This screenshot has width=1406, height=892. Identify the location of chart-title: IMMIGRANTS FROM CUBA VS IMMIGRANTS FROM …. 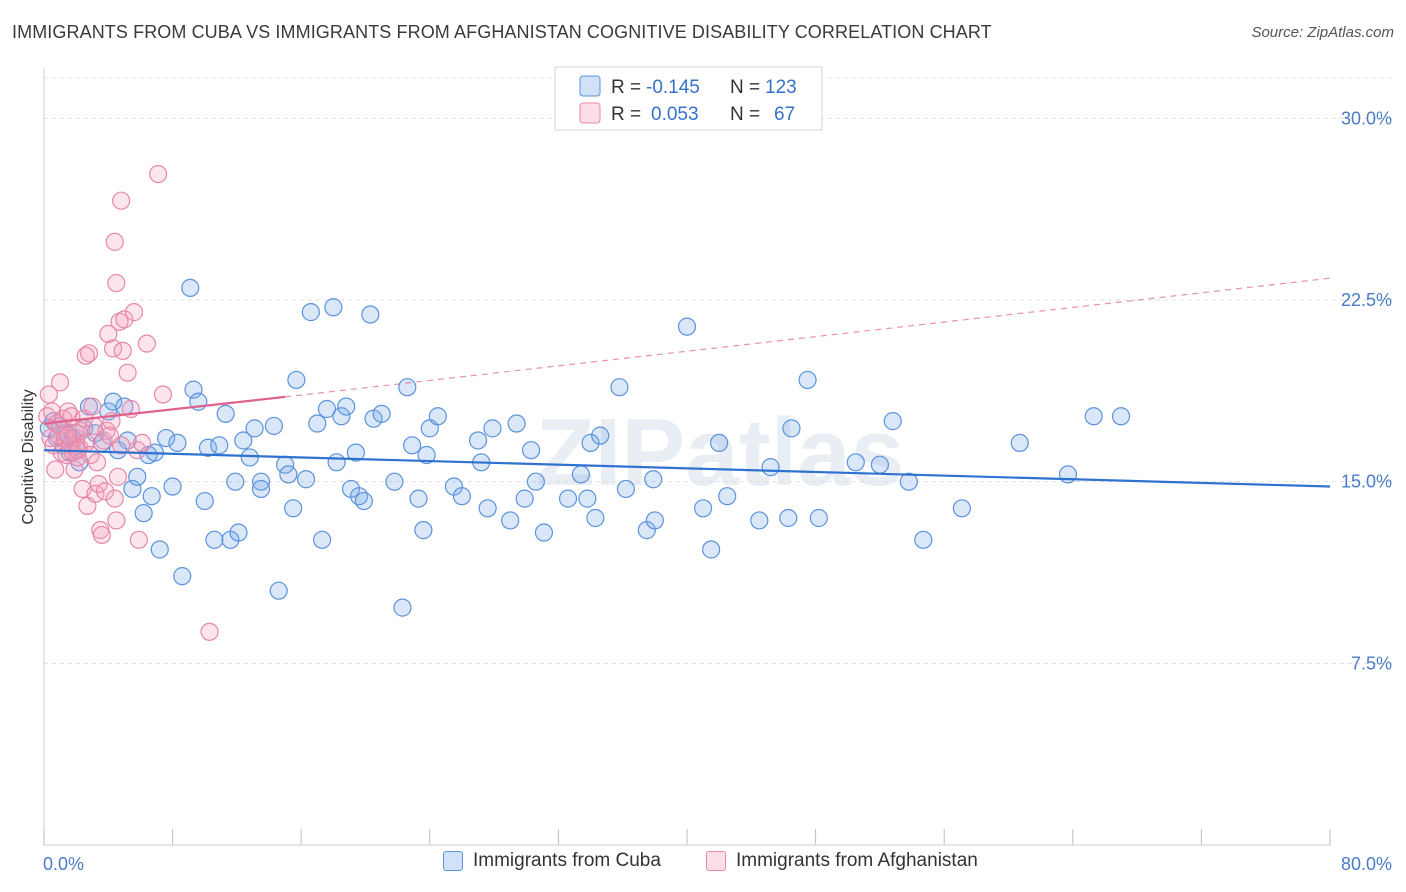
(502, 32).